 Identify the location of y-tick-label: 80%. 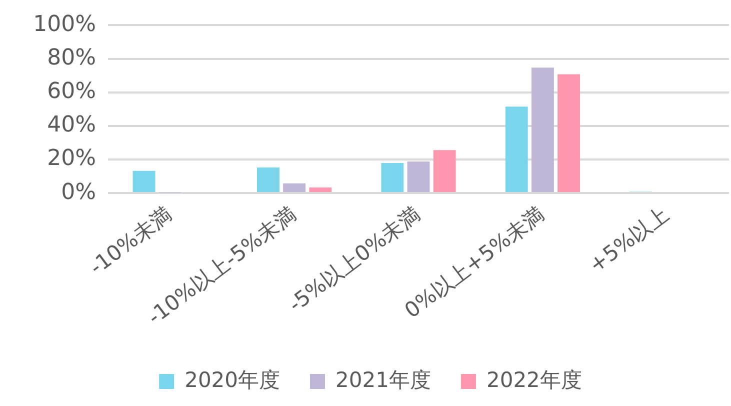
(71, 57).